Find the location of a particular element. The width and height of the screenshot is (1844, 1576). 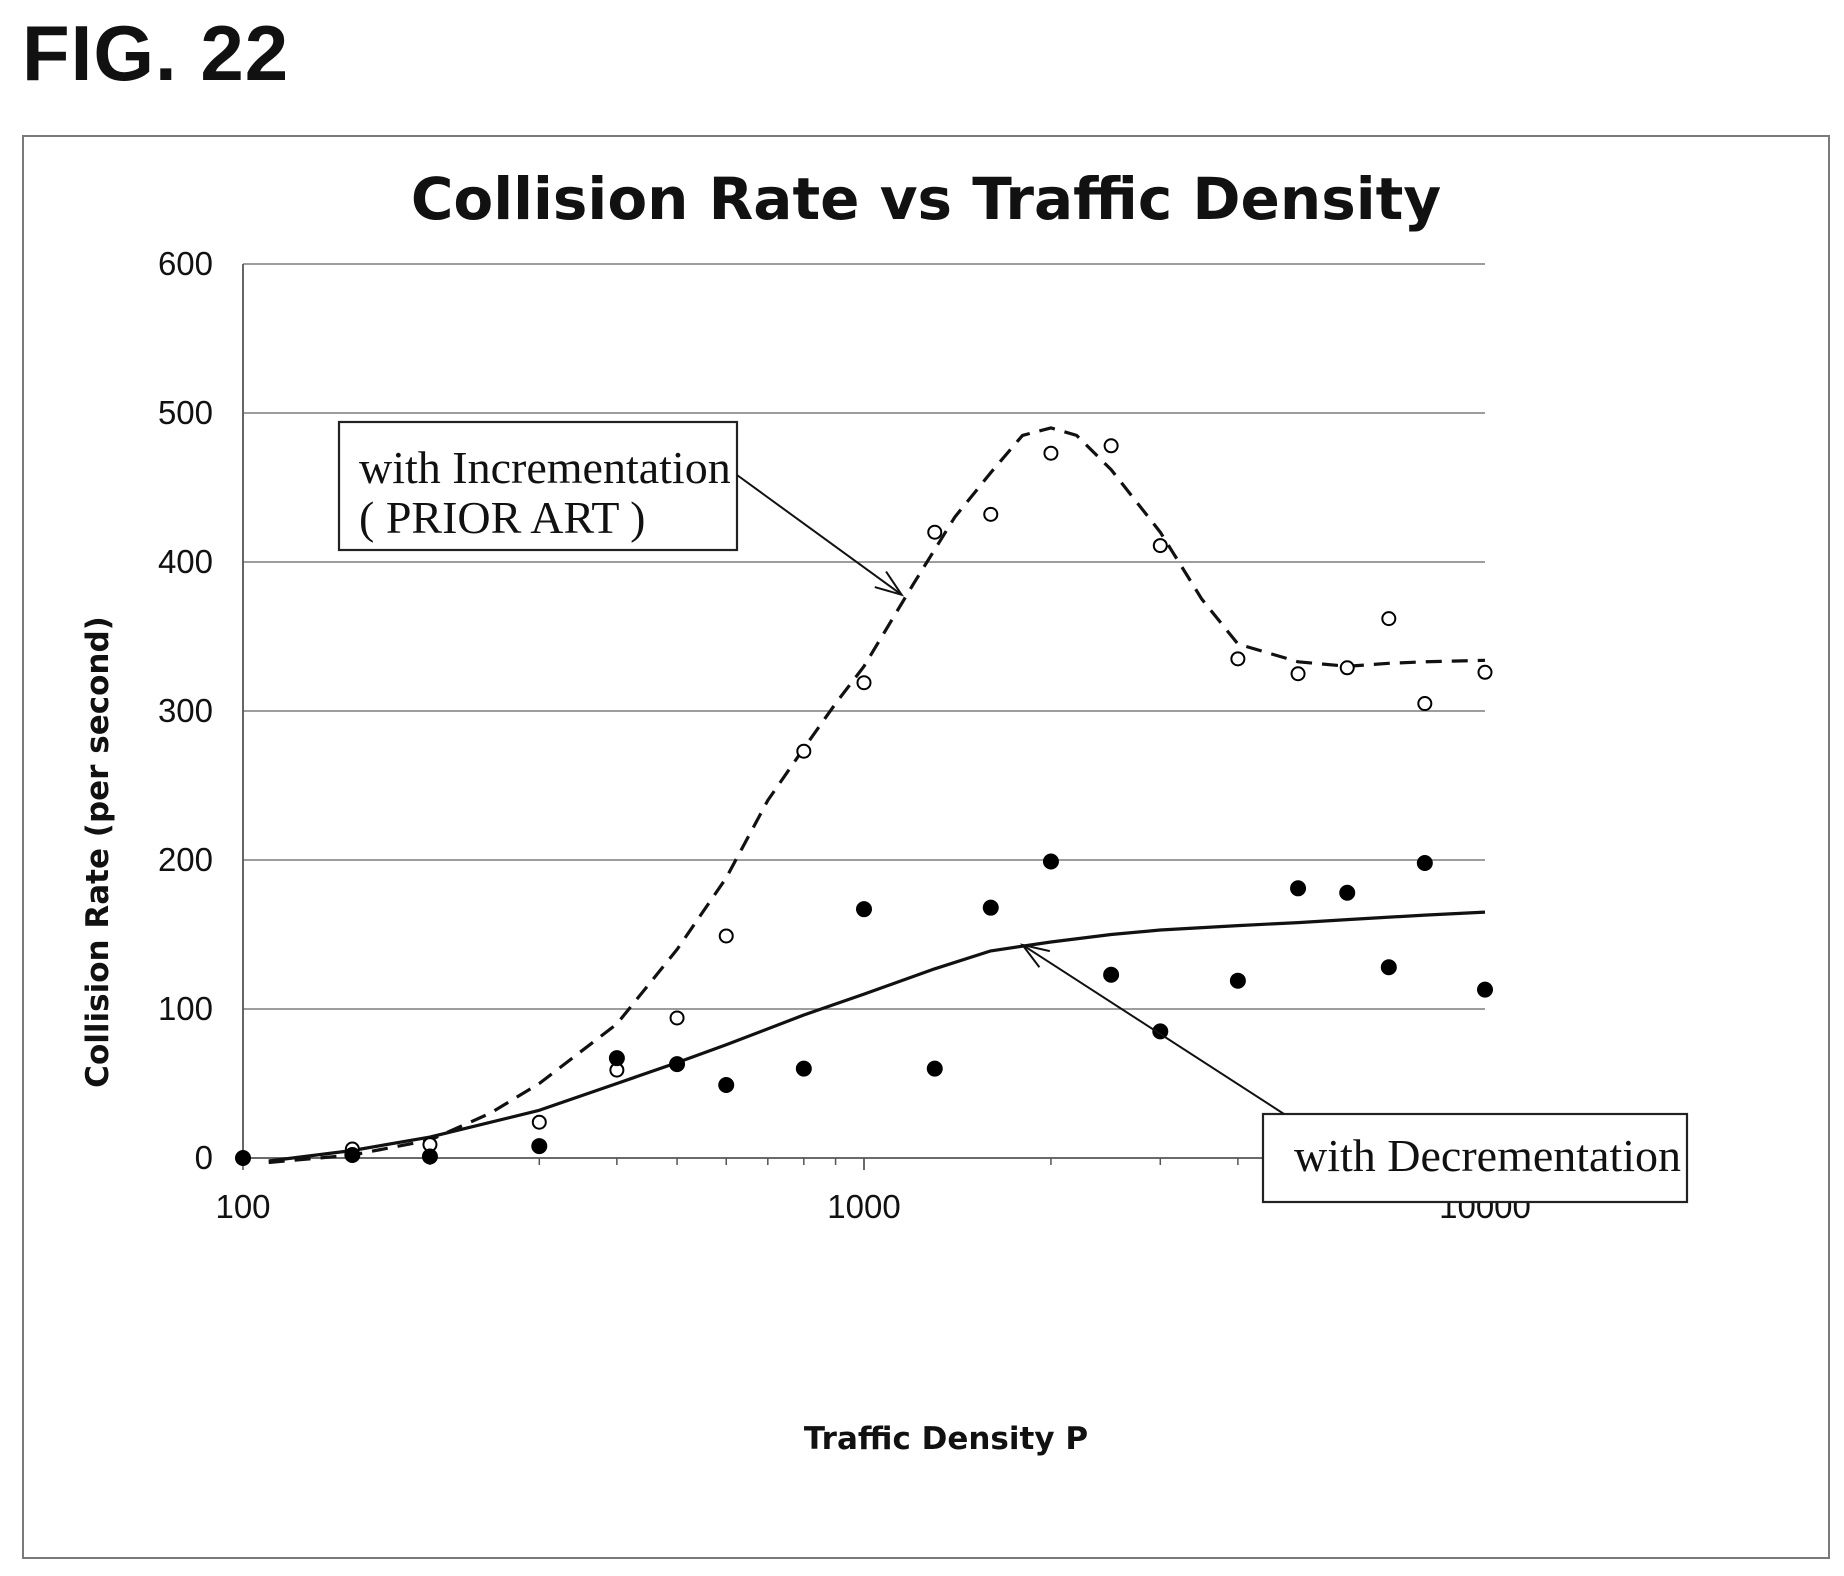

y-tick-label: 600 is located at coordinates (185, 263).